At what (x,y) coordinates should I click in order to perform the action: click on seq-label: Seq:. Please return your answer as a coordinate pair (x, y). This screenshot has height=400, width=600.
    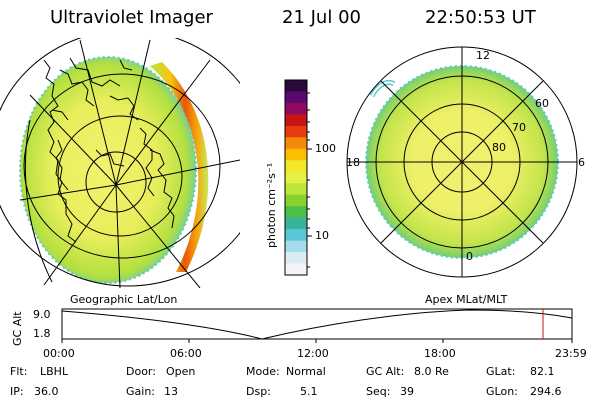
    Looking at the image, I should click on (378, 391).